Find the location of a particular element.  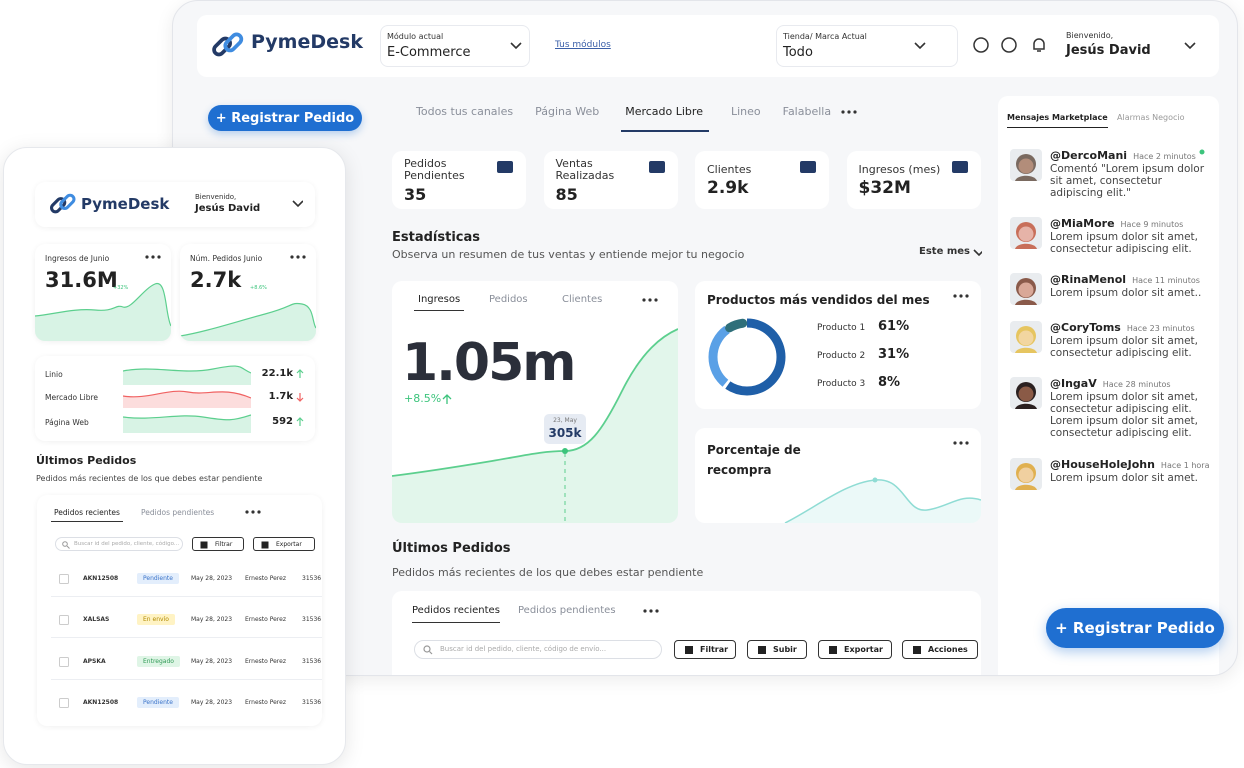

trend-arrow is located at coordinates (300, 397).